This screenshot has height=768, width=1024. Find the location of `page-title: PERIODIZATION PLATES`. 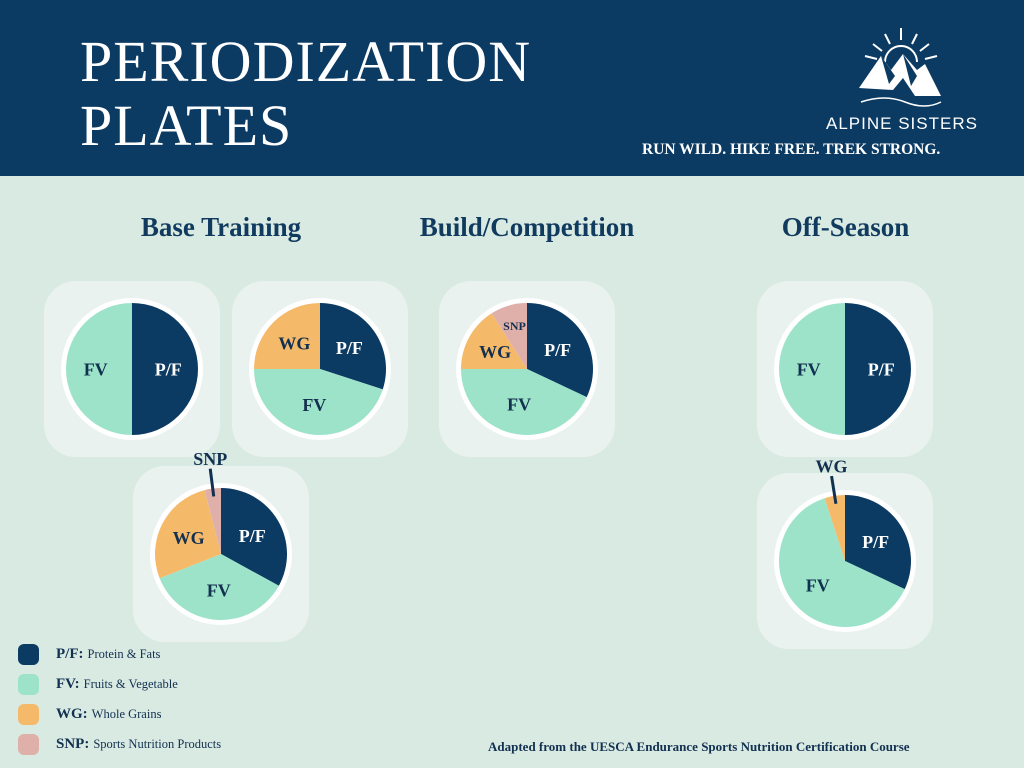

page-title: PERIODIZATION PLATES is located at coordinates (340, 94).